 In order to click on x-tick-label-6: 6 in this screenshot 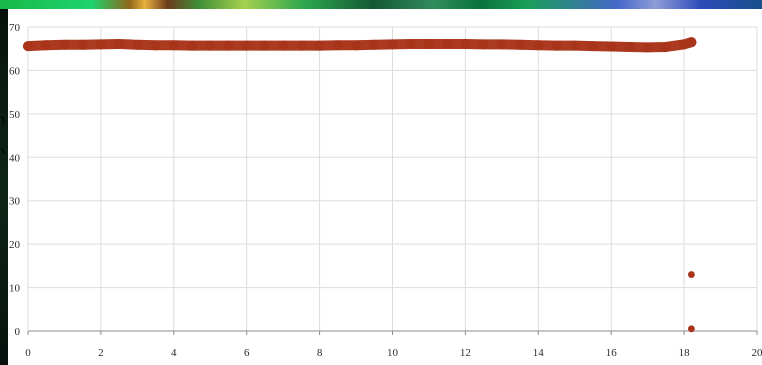, I will do `click(247, 353)`.